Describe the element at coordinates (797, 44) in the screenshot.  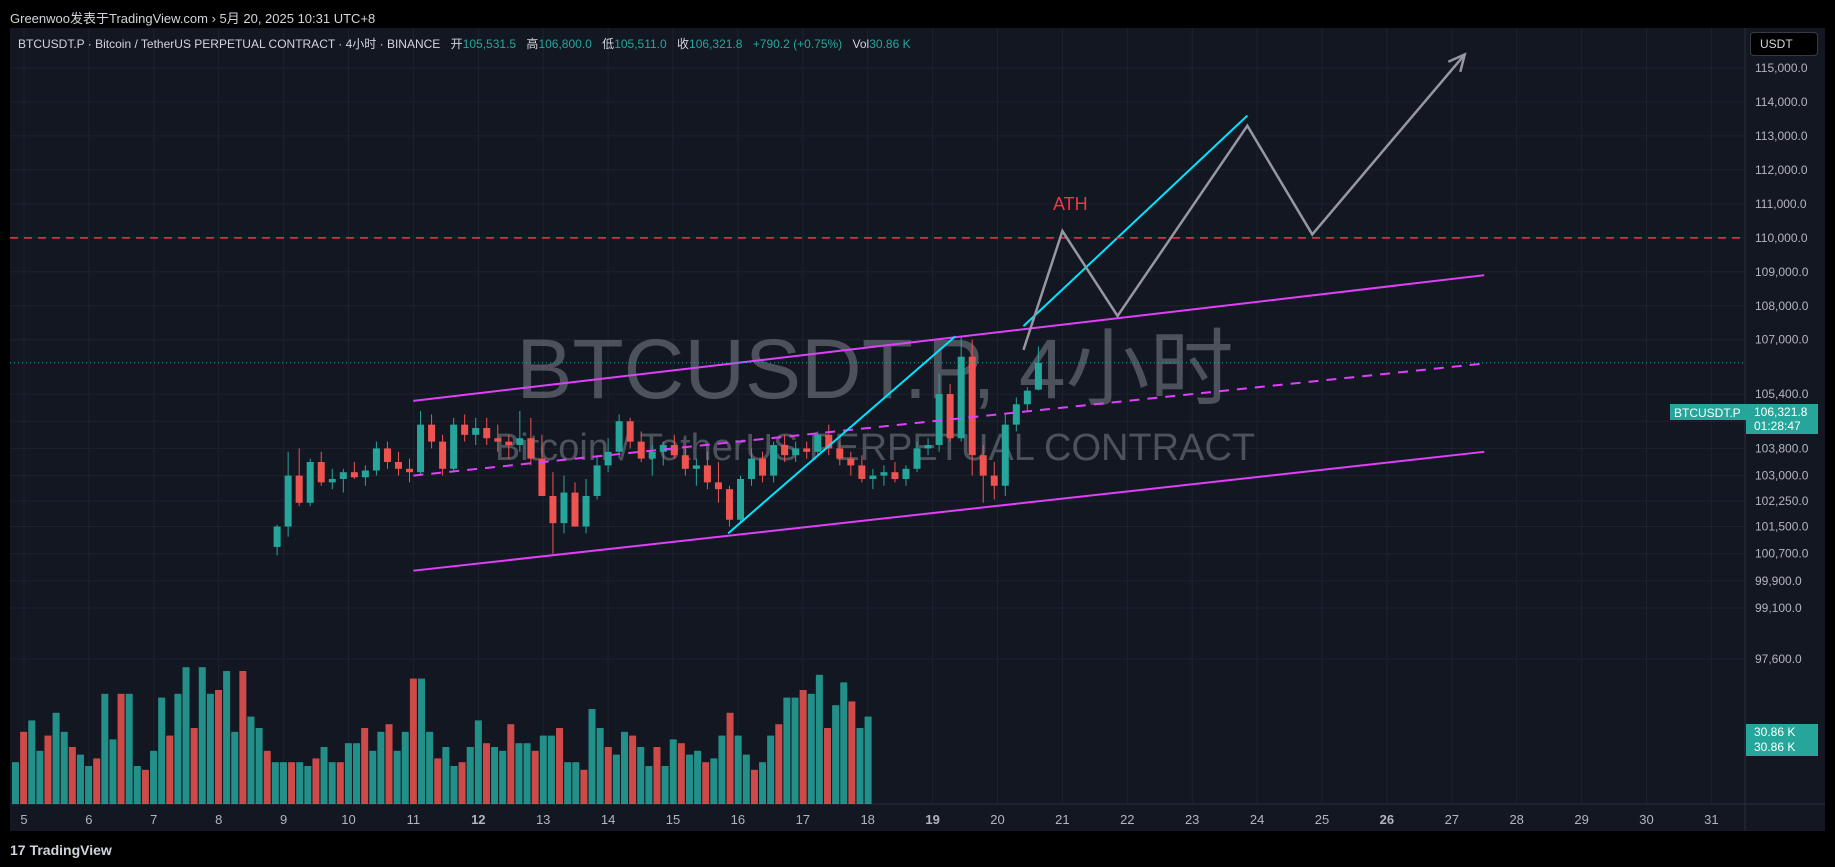
I see `legend-change: +790.2 (+0.75%)` at that location.